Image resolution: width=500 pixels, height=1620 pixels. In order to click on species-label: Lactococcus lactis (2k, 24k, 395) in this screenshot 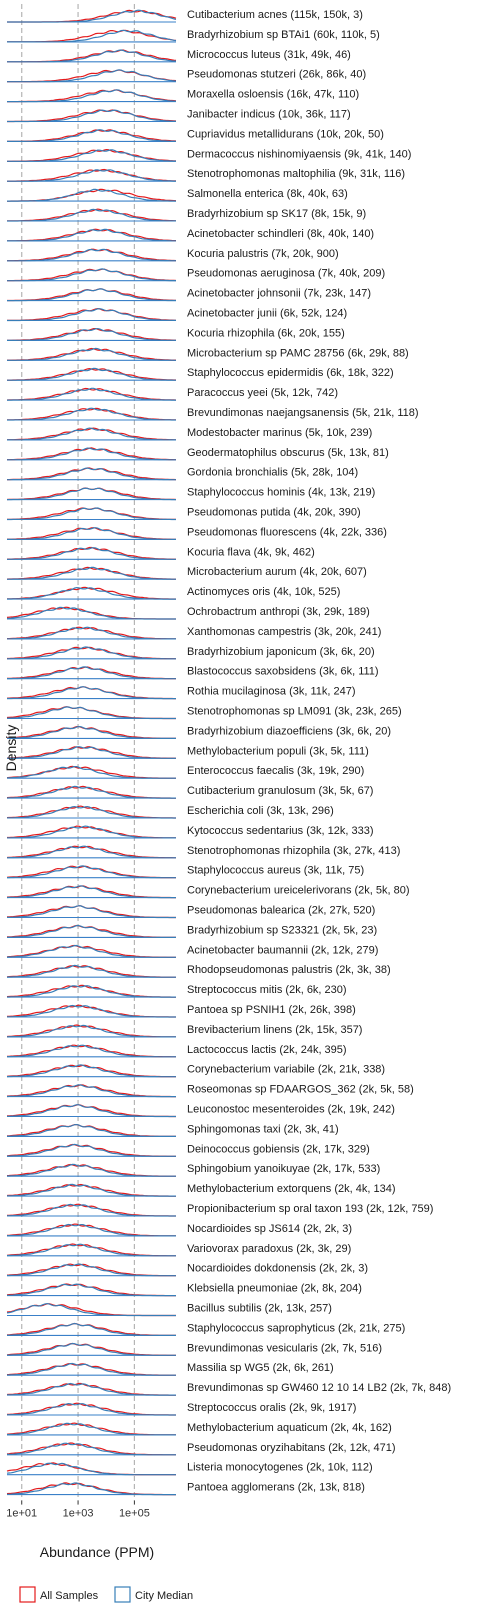, I will do `click(267, 1050)`.